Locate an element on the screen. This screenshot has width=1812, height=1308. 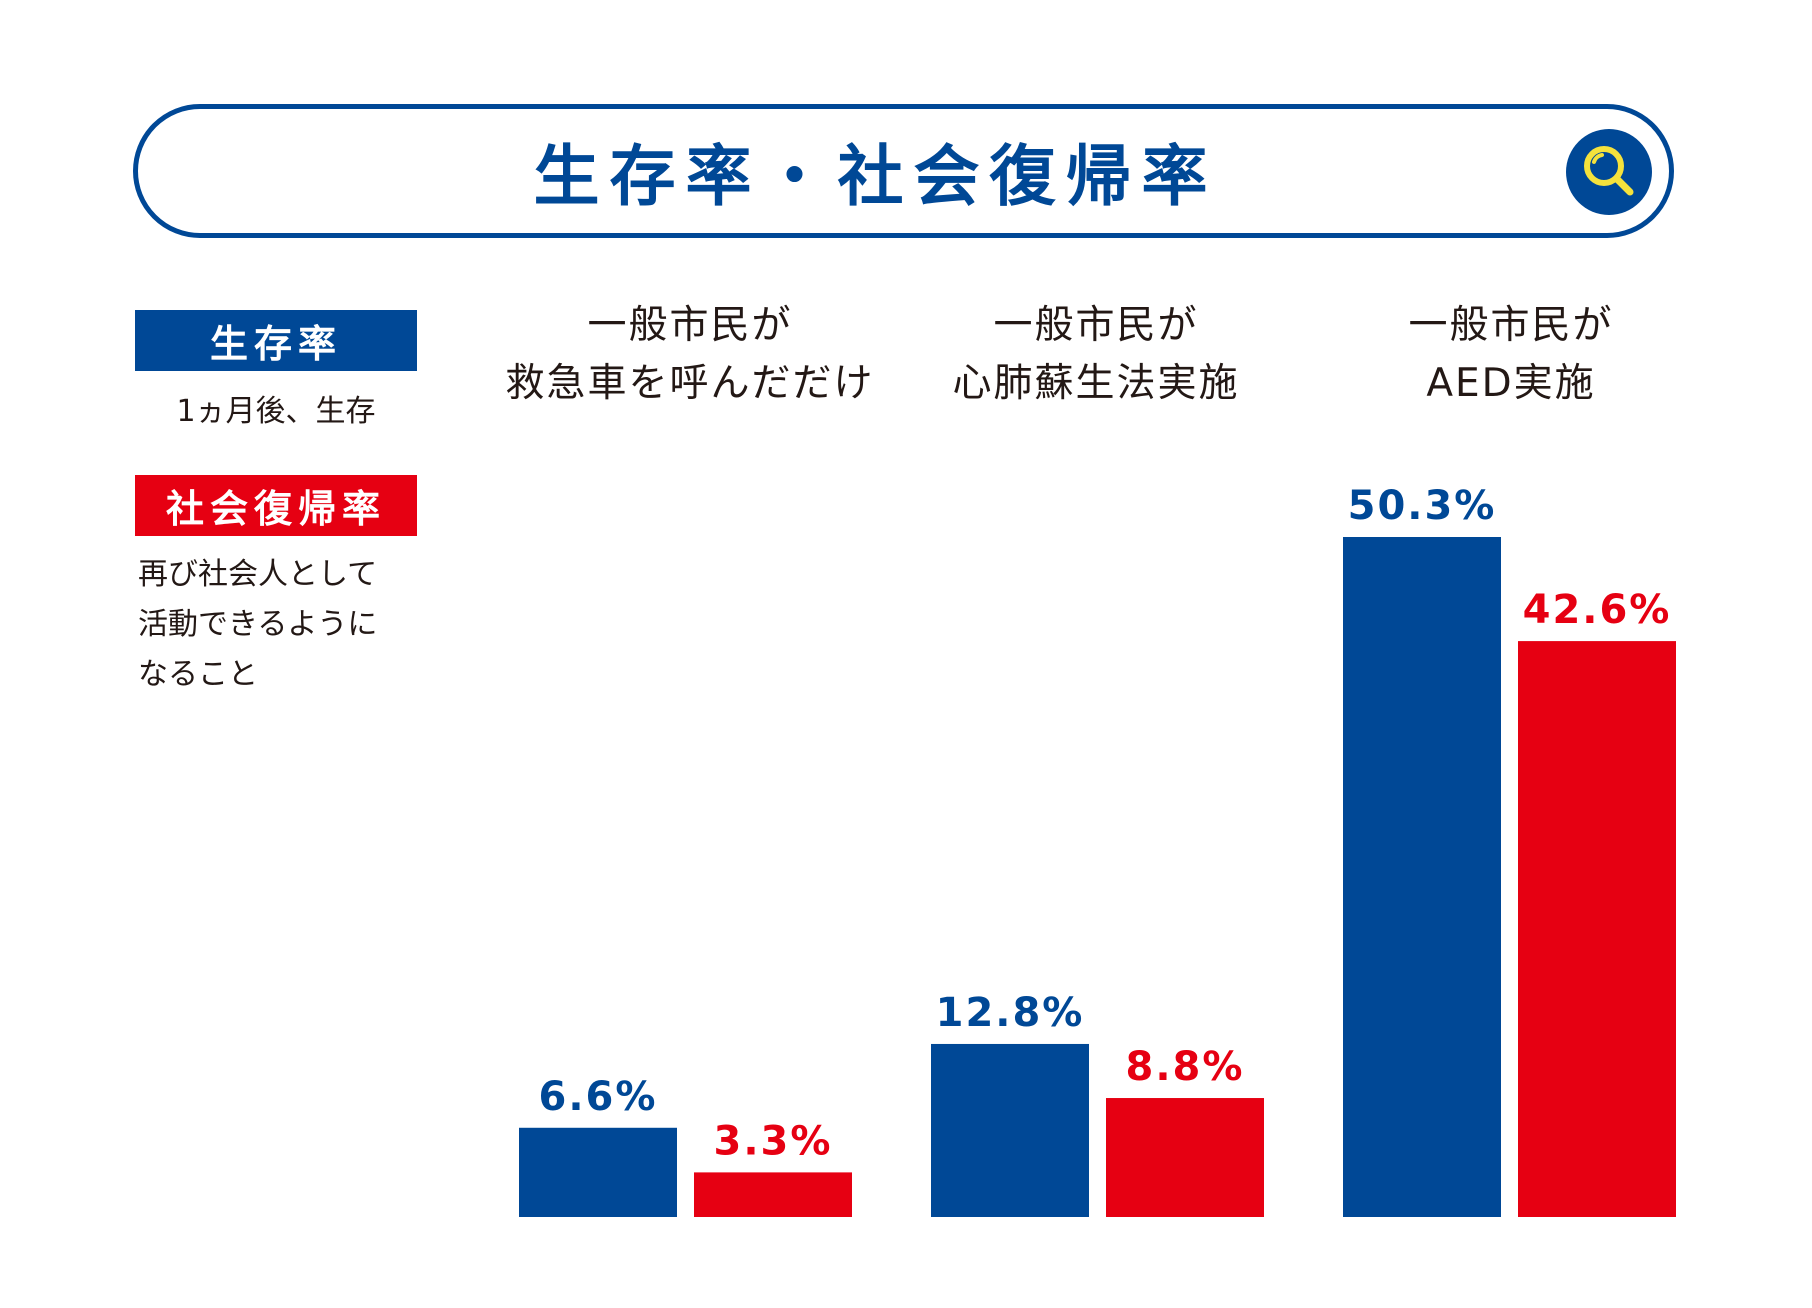
data-label-survival-0: 6.6% is located at coordinates (598, 1097).